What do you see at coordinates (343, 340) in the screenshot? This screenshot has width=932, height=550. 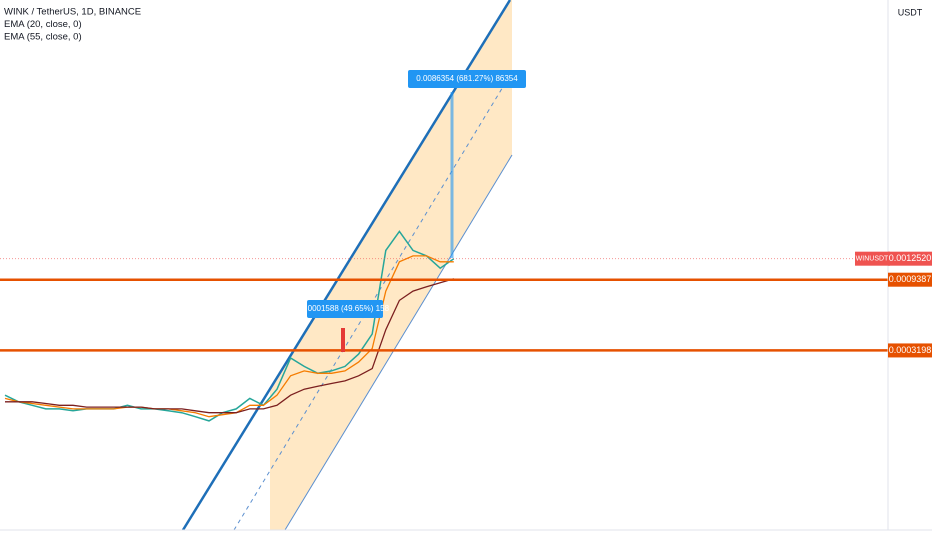 I see `measure-bar` at bounding box center [343, 340].